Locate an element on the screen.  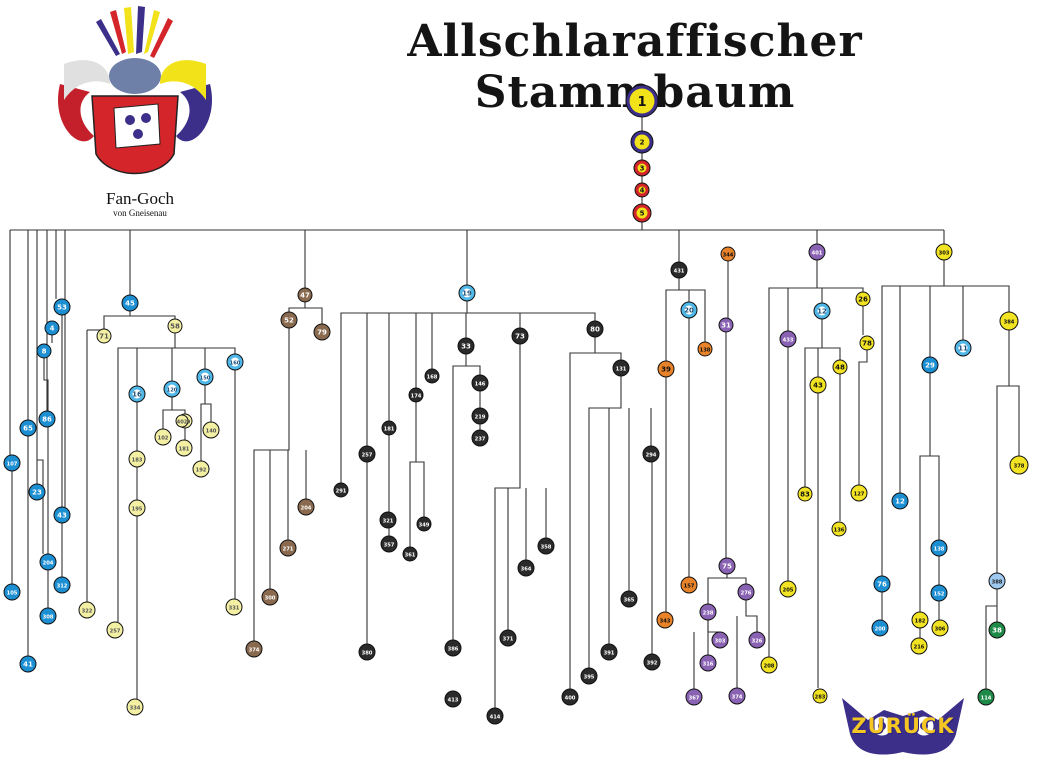
tree-node: 331 is located at coordinates (234, 607).